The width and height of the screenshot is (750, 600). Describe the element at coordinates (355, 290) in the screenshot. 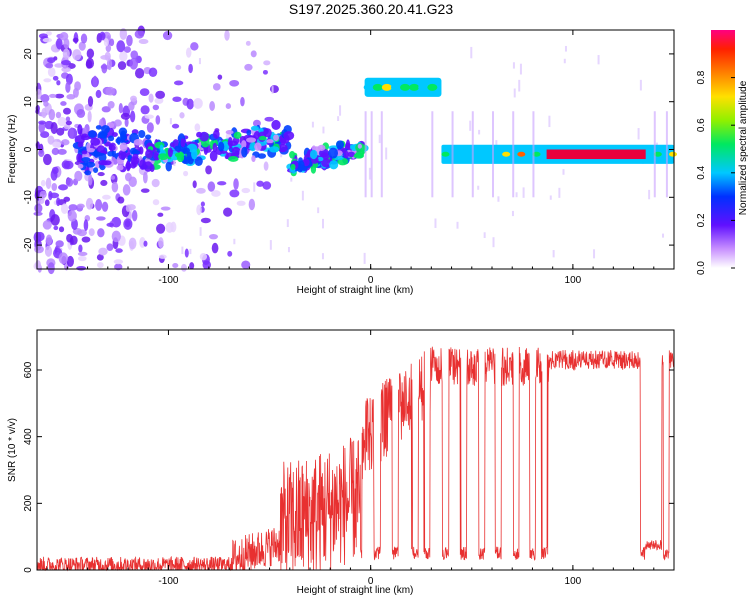

I see `spectrogram-x-label: Height of straight line (km)` at that location.